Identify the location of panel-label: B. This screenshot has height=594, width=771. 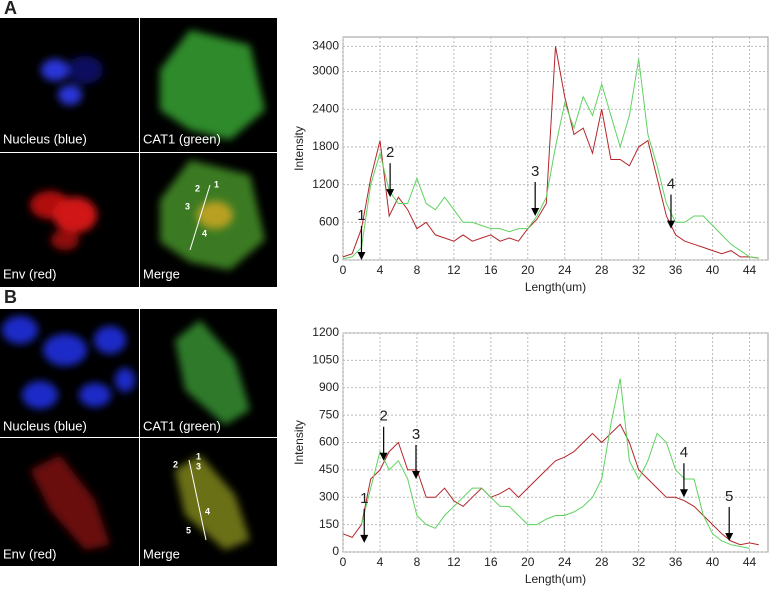
(10, 297).